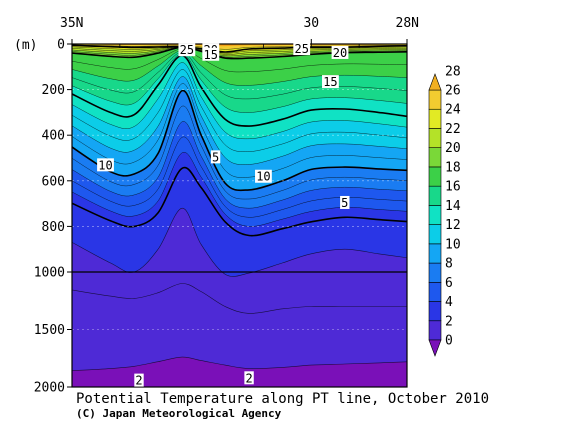 This screenshot has width=570, height=423. Describe the element at coordinates (53, 90) in the screenshot. I see `depth-tick-label: 200` at that location.